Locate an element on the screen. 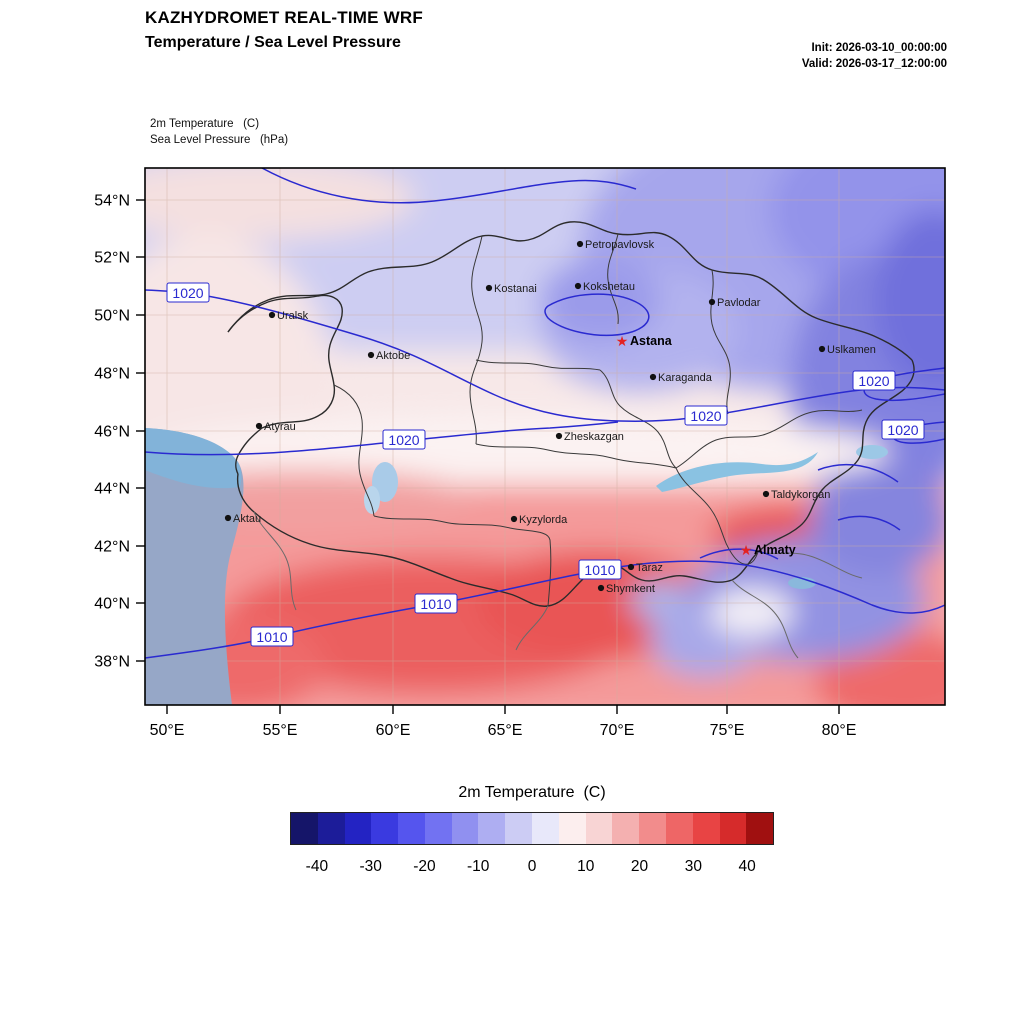  layer-label-pressure: Sea Level Pressure (hPa) is located at coordinates (219, 140).